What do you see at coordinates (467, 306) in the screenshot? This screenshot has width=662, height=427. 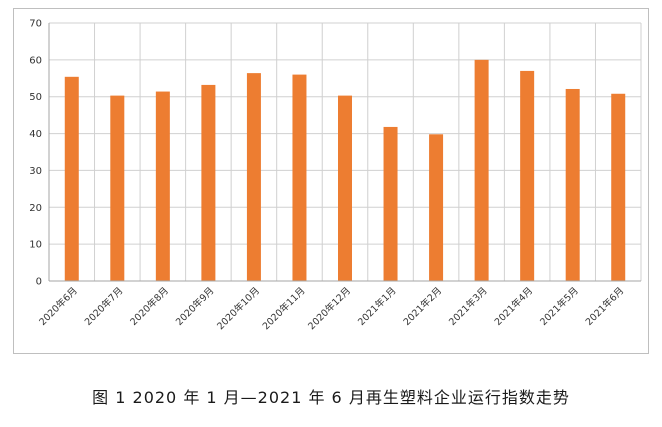 I see `x-tick-label: 2021年3月` at bounding box center [467, 306].